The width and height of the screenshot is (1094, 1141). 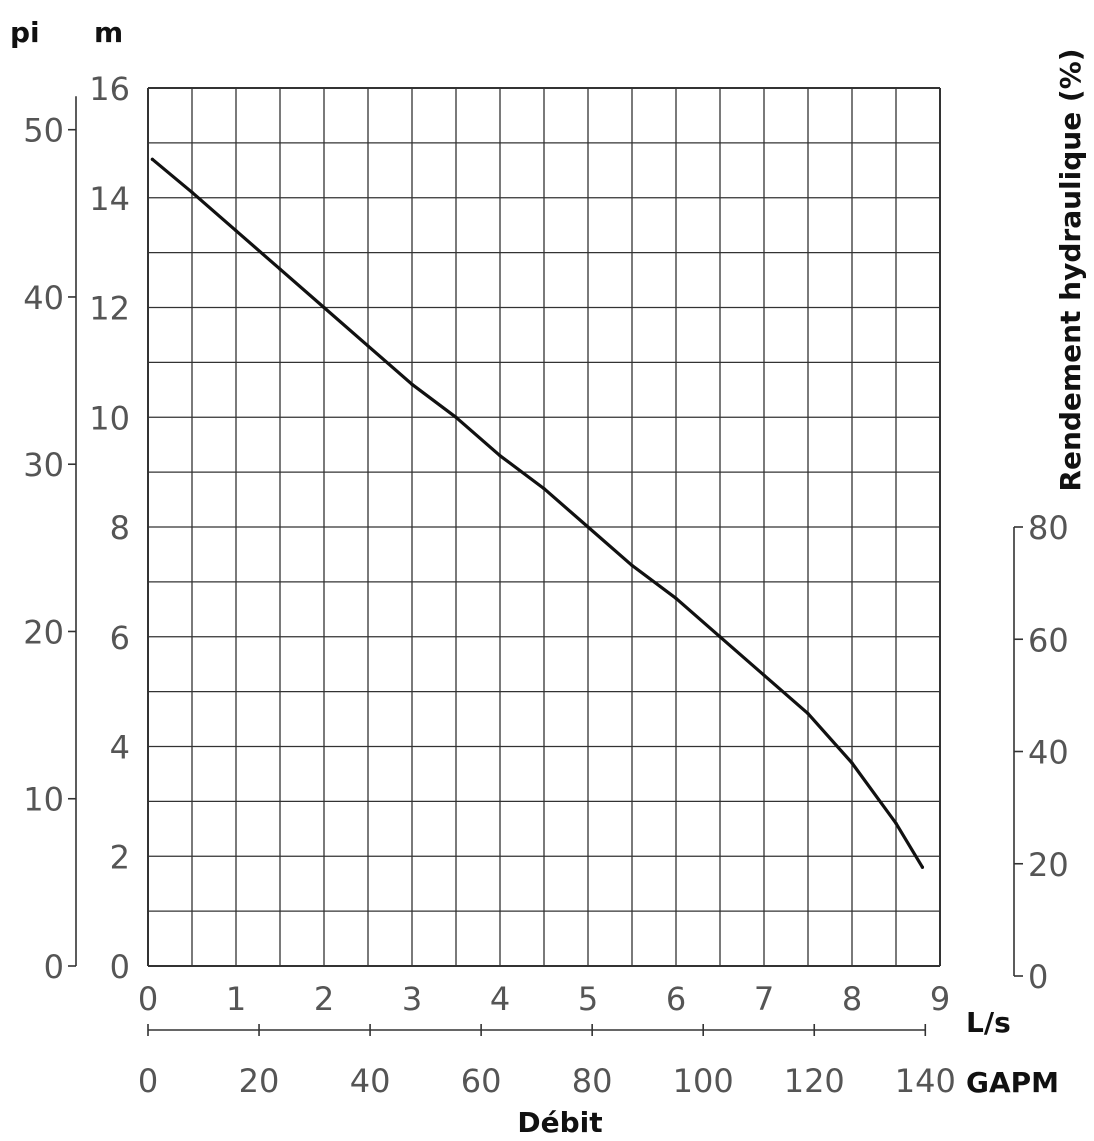 What do you see at coordinates (988, 1022) in the screenshot?
I see `unit-label-ls: L/s` at bounding box center [988, 1022].